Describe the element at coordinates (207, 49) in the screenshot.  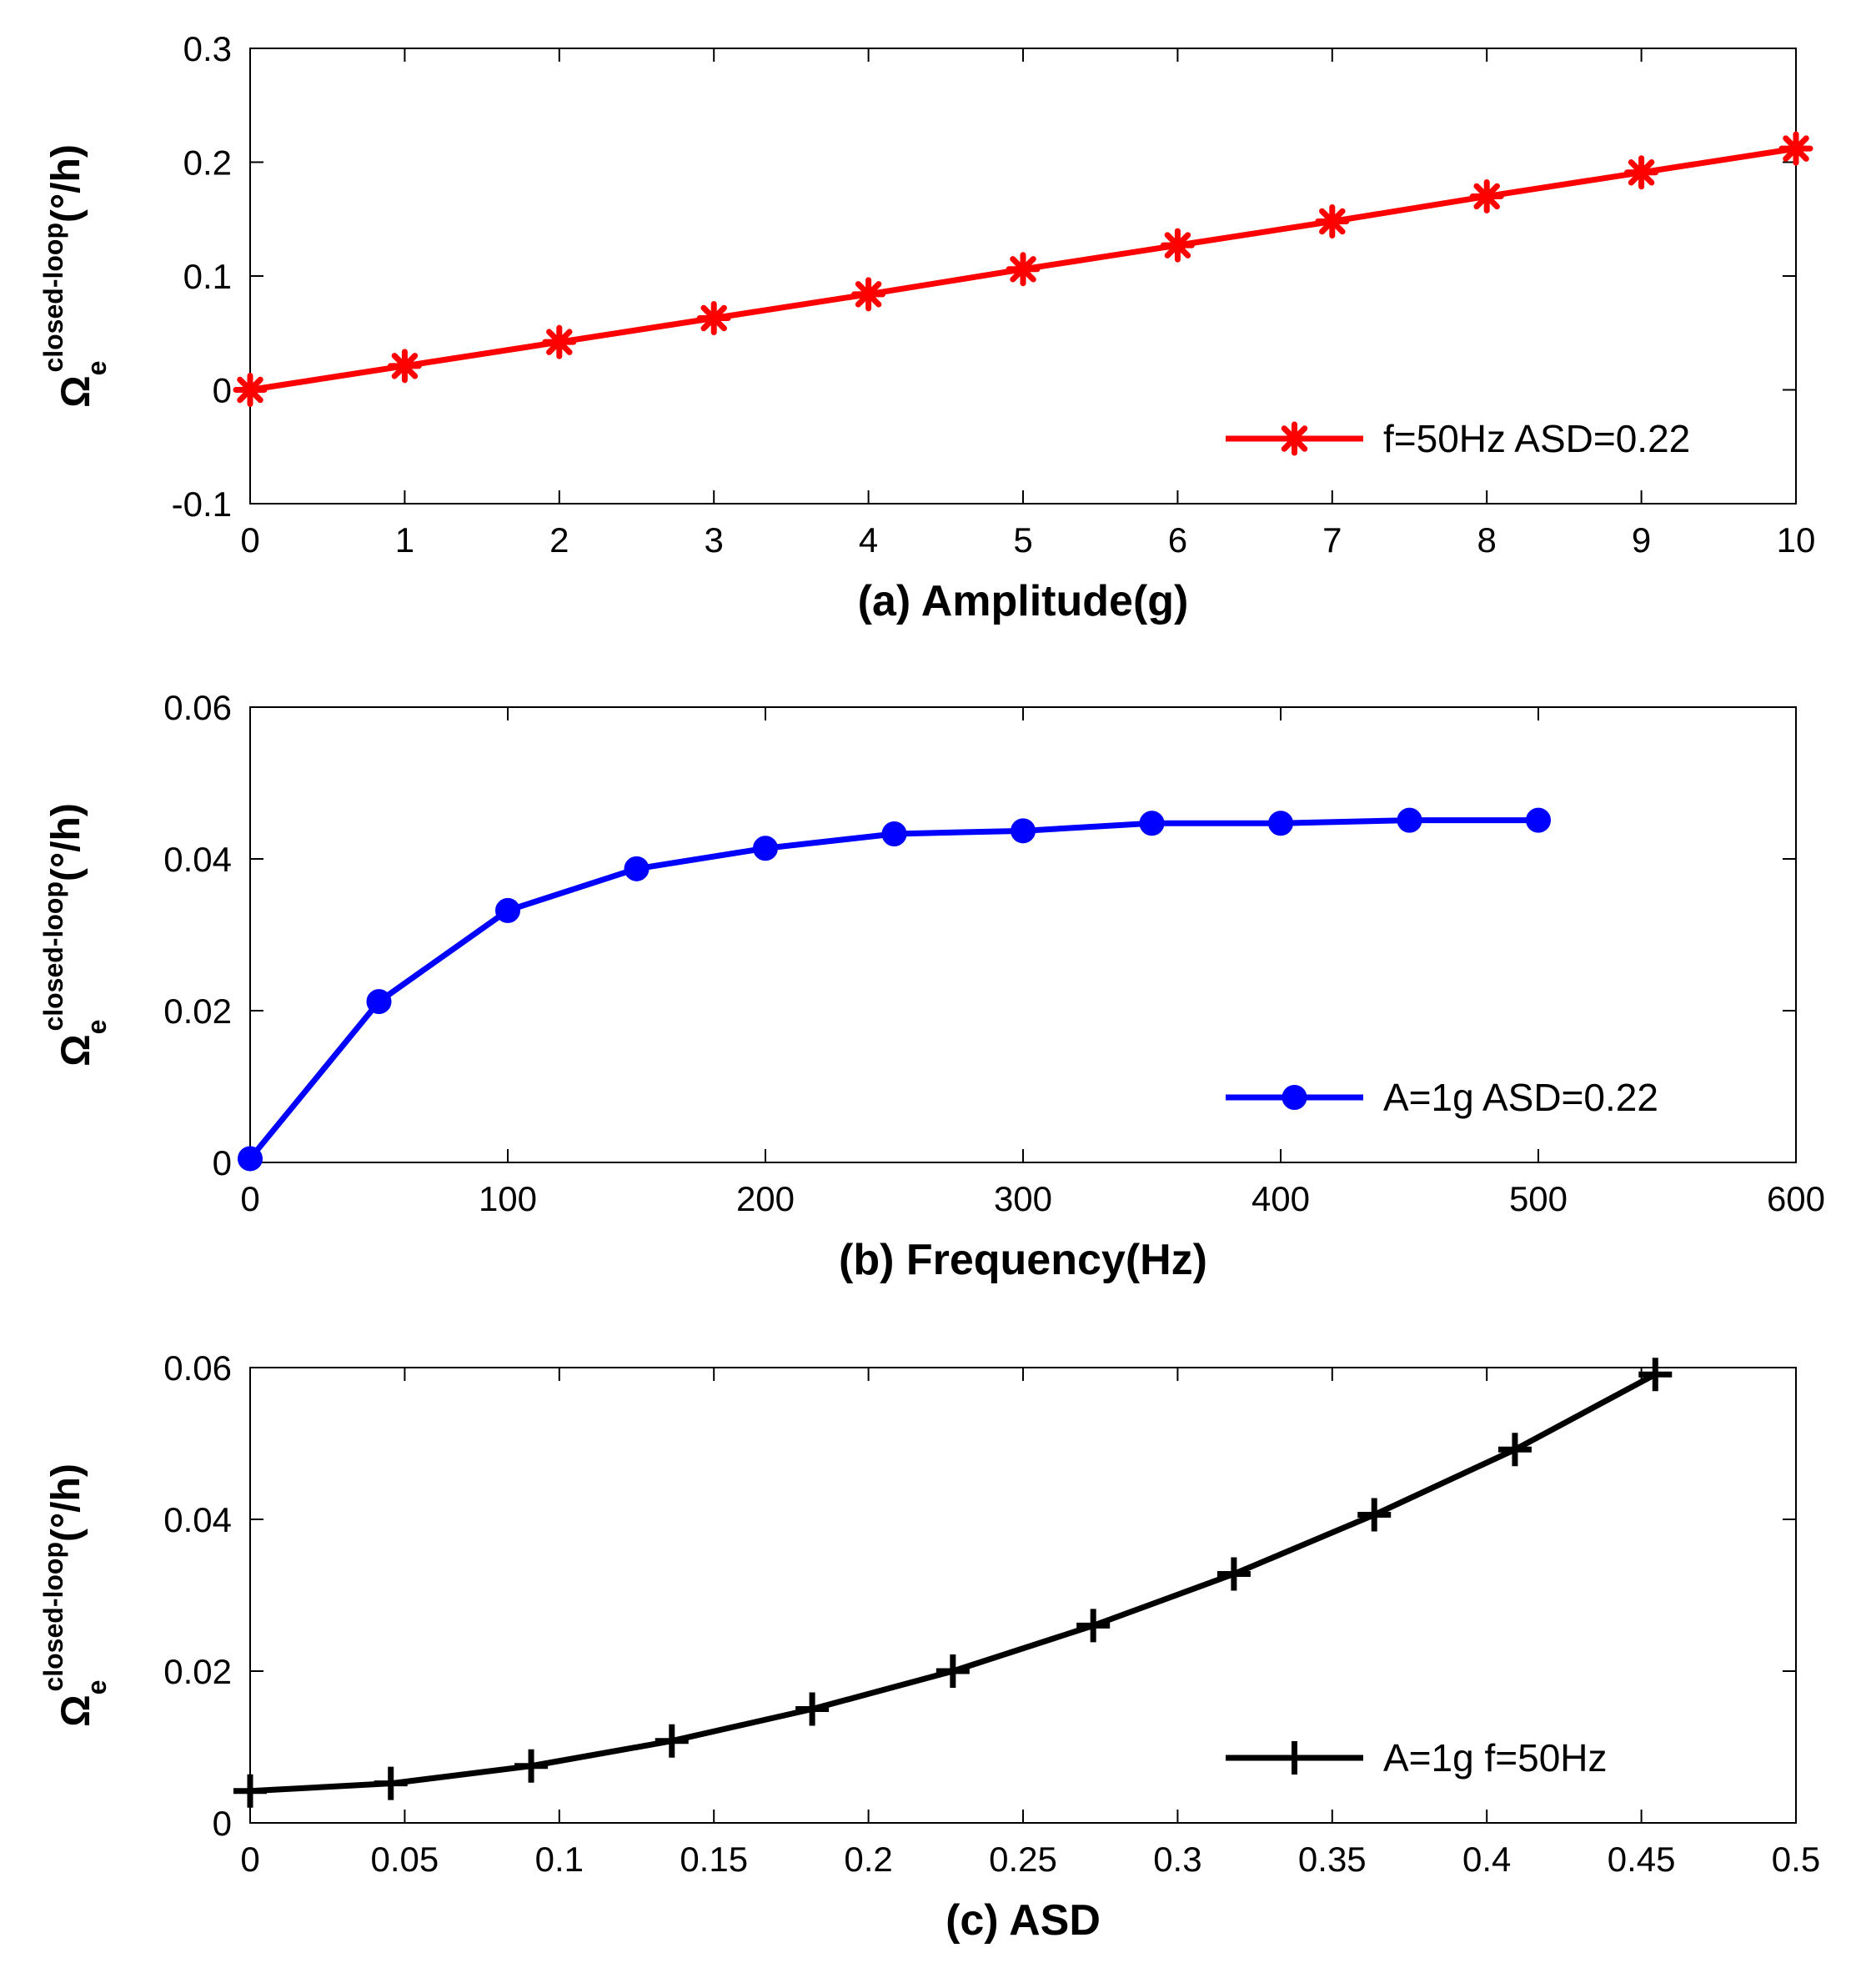
I see `panel-a-ytick-label: 0.3` at that location.